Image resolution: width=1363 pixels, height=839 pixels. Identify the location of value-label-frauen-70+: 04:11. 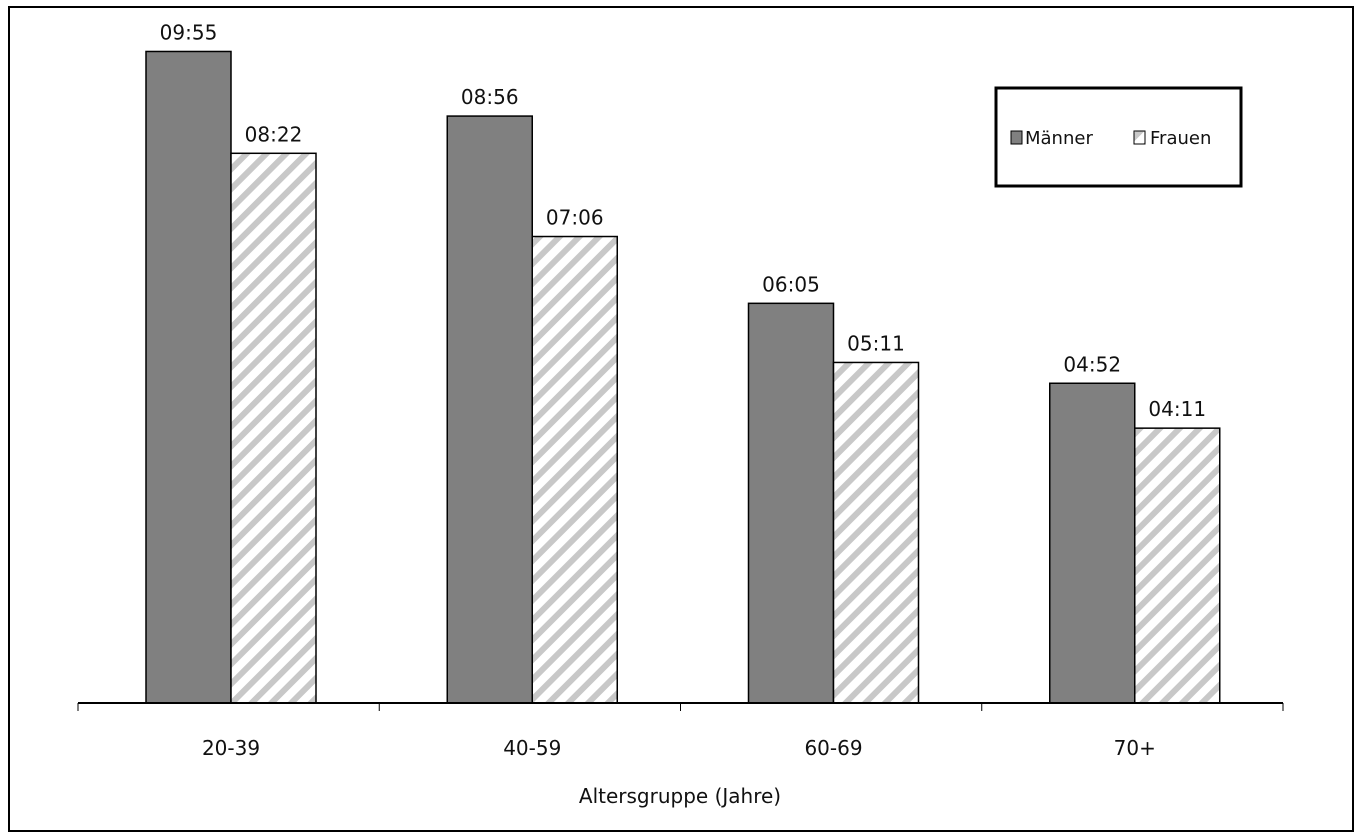
(1177, 409).